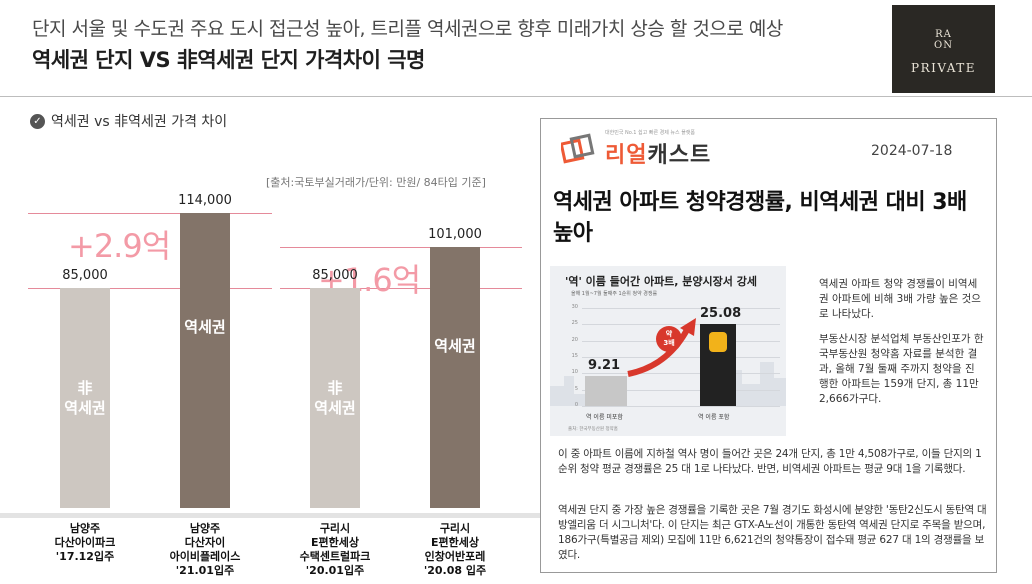 Image resolution: width=1032 pixels, height=584 pixels. Describe the element at coordinates (578, 148) in the screenshot. I see `realcast-logo-icon` at that location.